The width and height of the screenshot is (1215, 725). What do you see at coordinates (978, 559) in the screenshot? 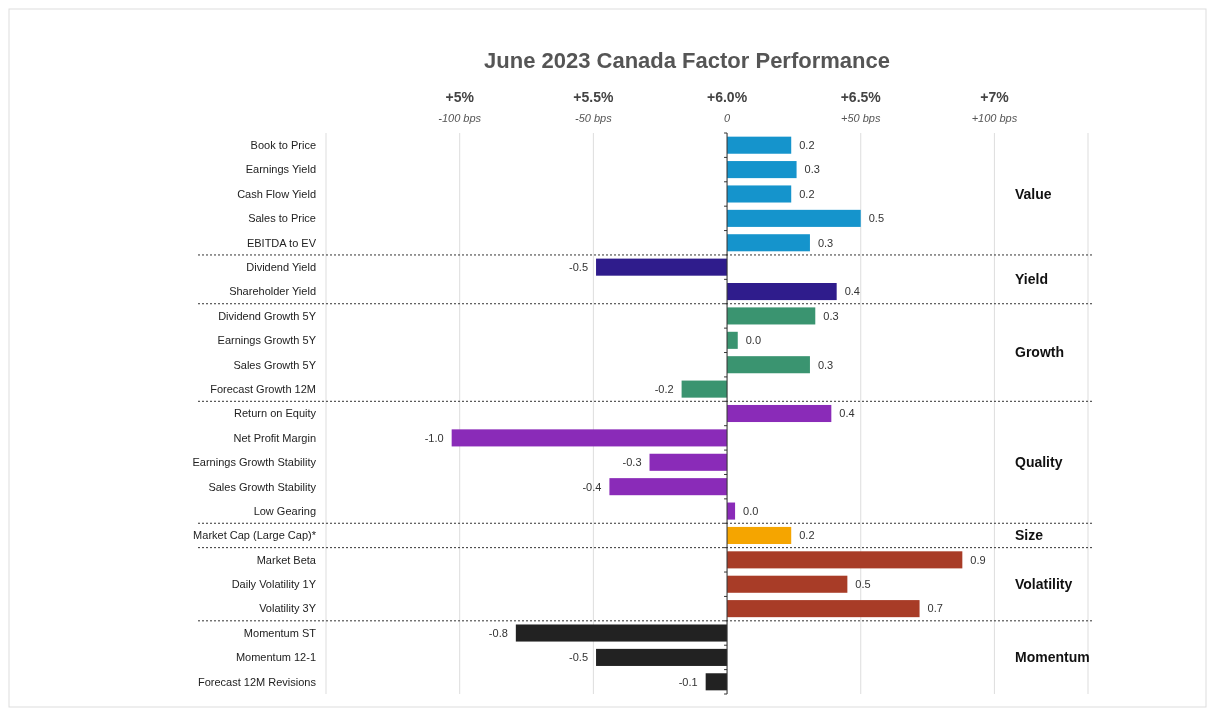
I see `data-label: 0.9` at bounding box center [978, 559].